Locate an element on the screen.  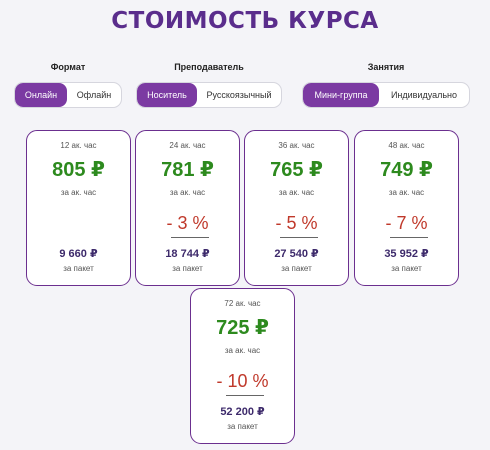
card-total: 52 200 ₽ is located at coordinates (242, 412).